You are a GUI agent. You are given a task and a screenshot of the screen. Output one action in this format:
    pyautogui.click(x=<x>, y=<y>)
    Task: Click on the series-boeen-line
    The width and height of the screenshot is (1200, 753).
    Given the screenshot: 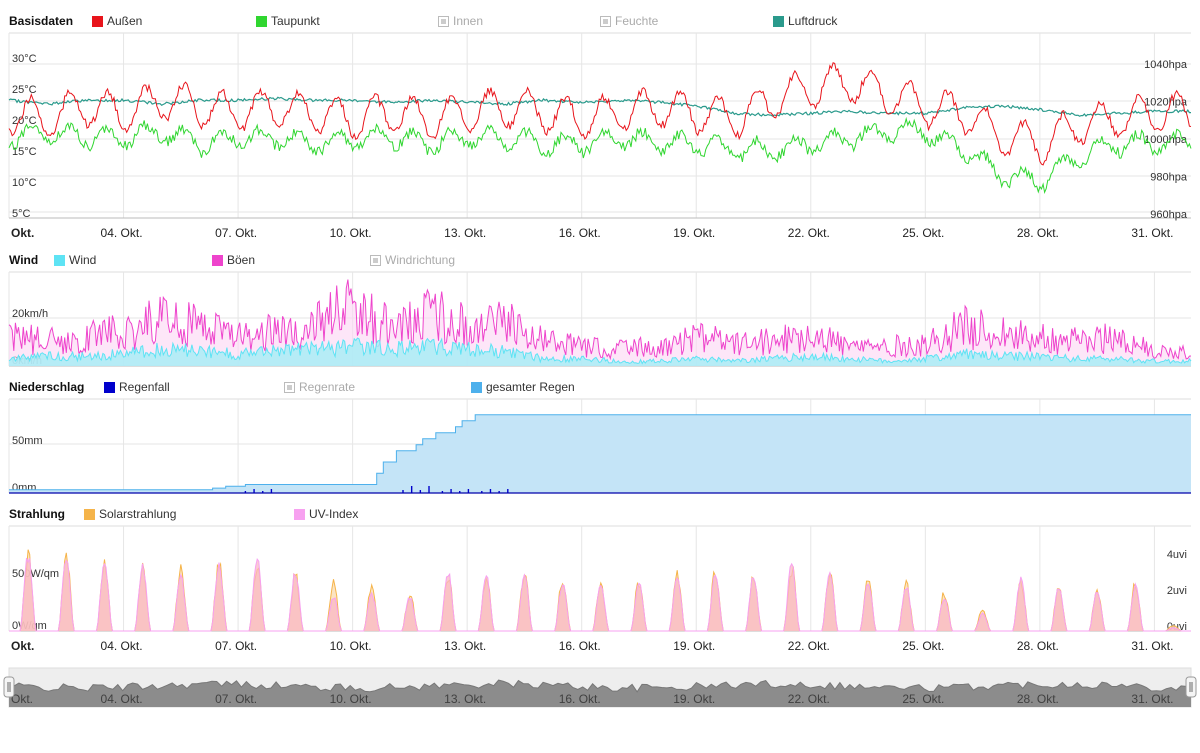 What is the action you would take?
    pyautogui.click(x=600, y=320)
    